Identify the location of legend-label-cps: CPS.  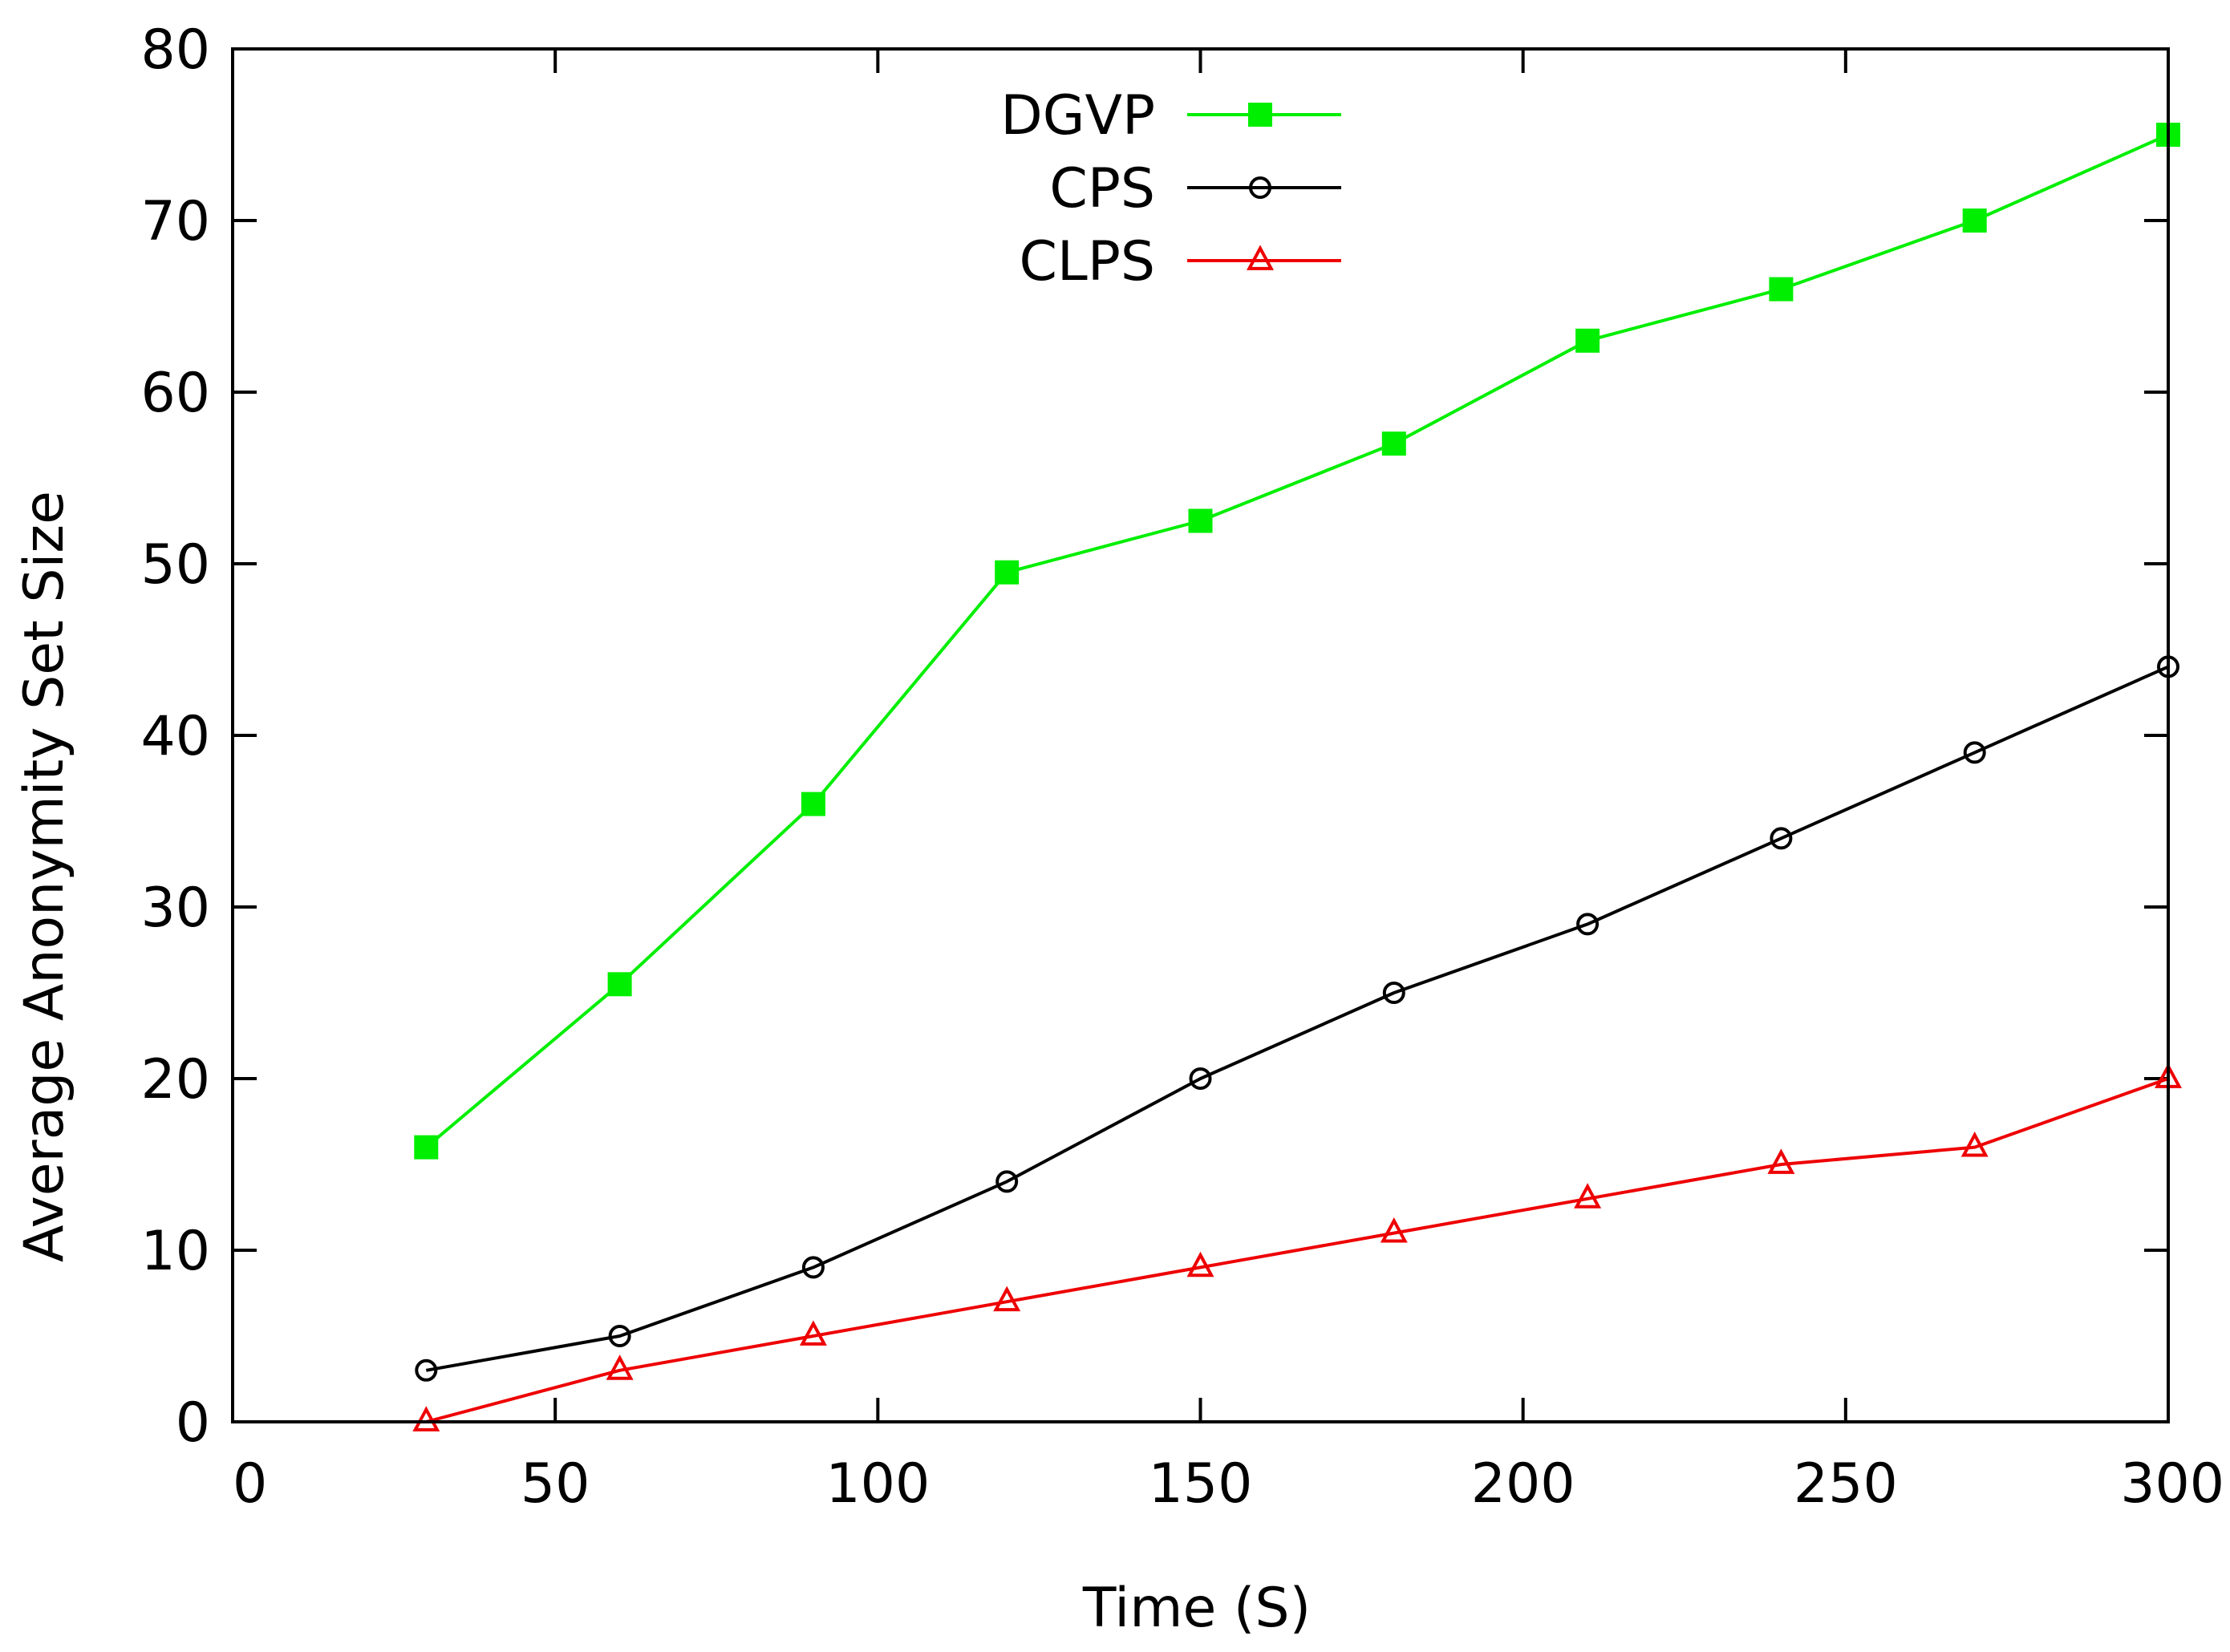
(1102, 189).